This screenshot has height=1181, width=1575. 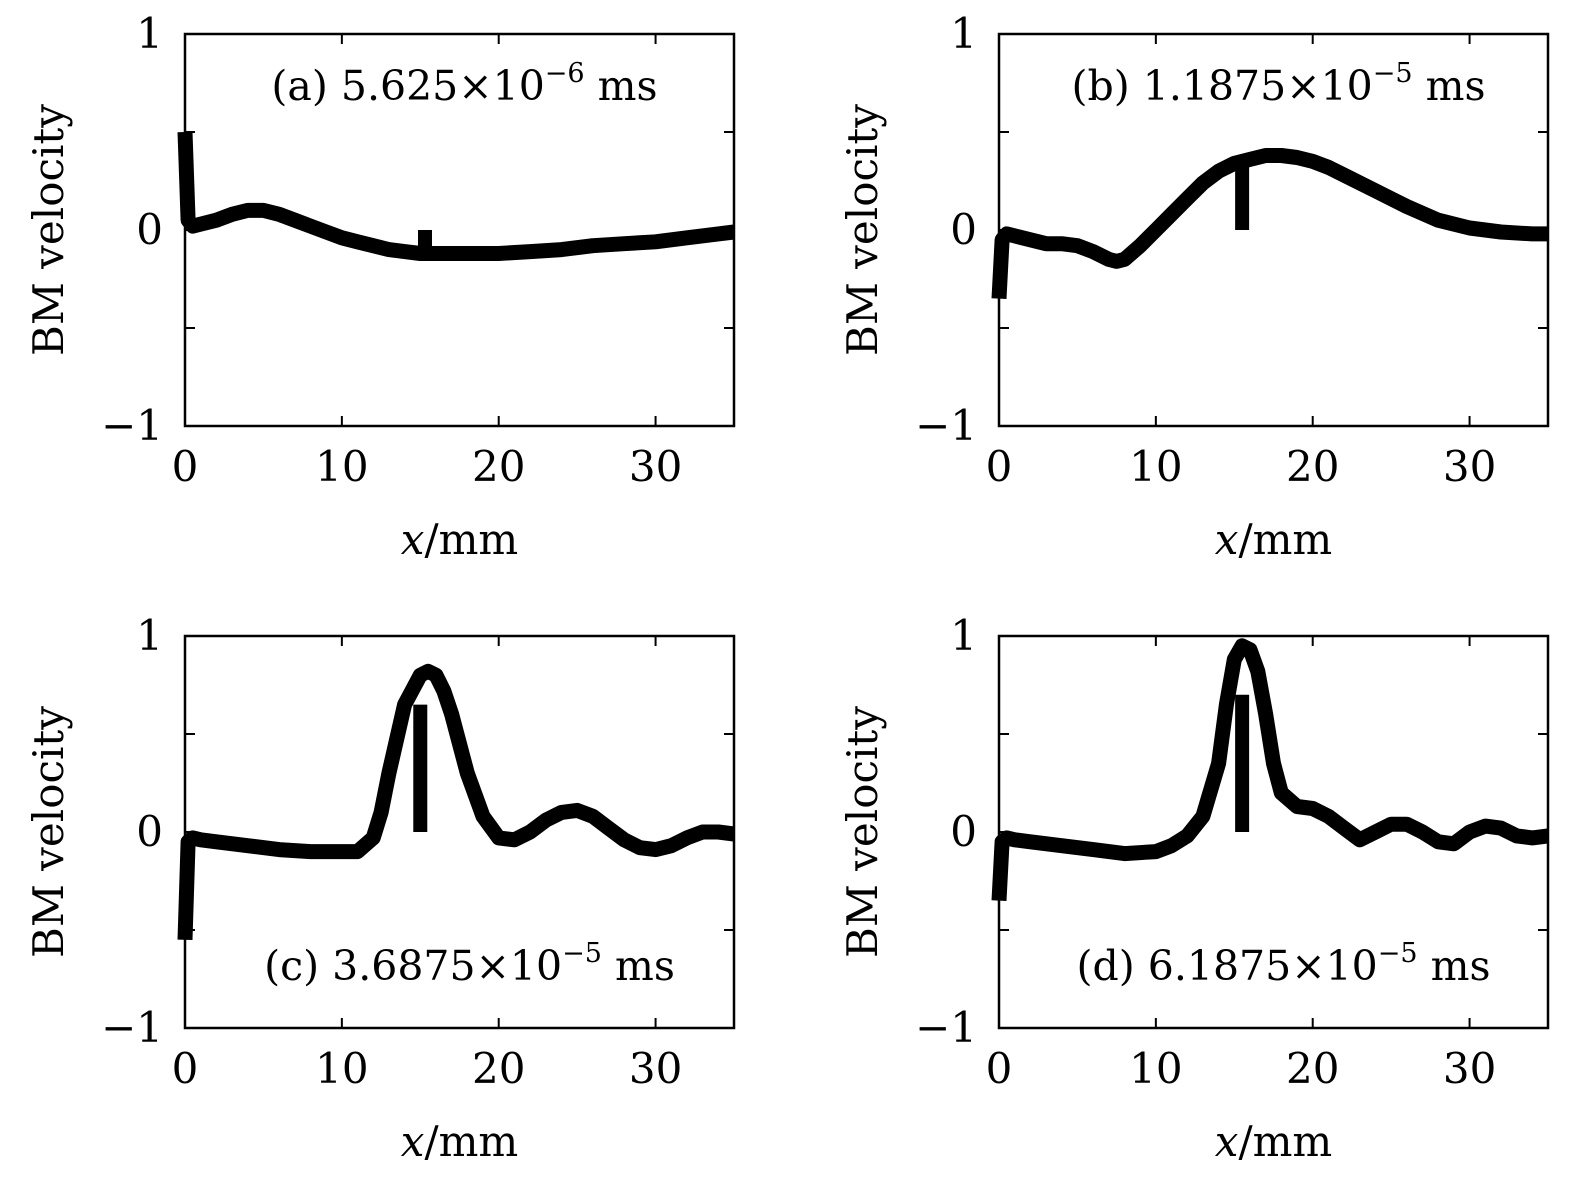 What do you see at coordinates (413, 1141) in the screenshot?
I see `x-axis-variable: x` at bounding box center [413, 1141].